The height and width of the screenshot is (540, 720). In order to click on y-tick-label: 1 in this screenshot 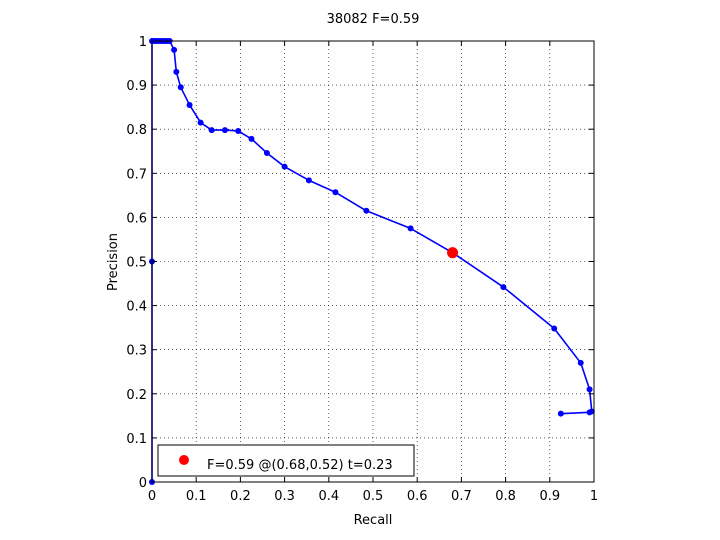, I will do `click(143, 42)`.